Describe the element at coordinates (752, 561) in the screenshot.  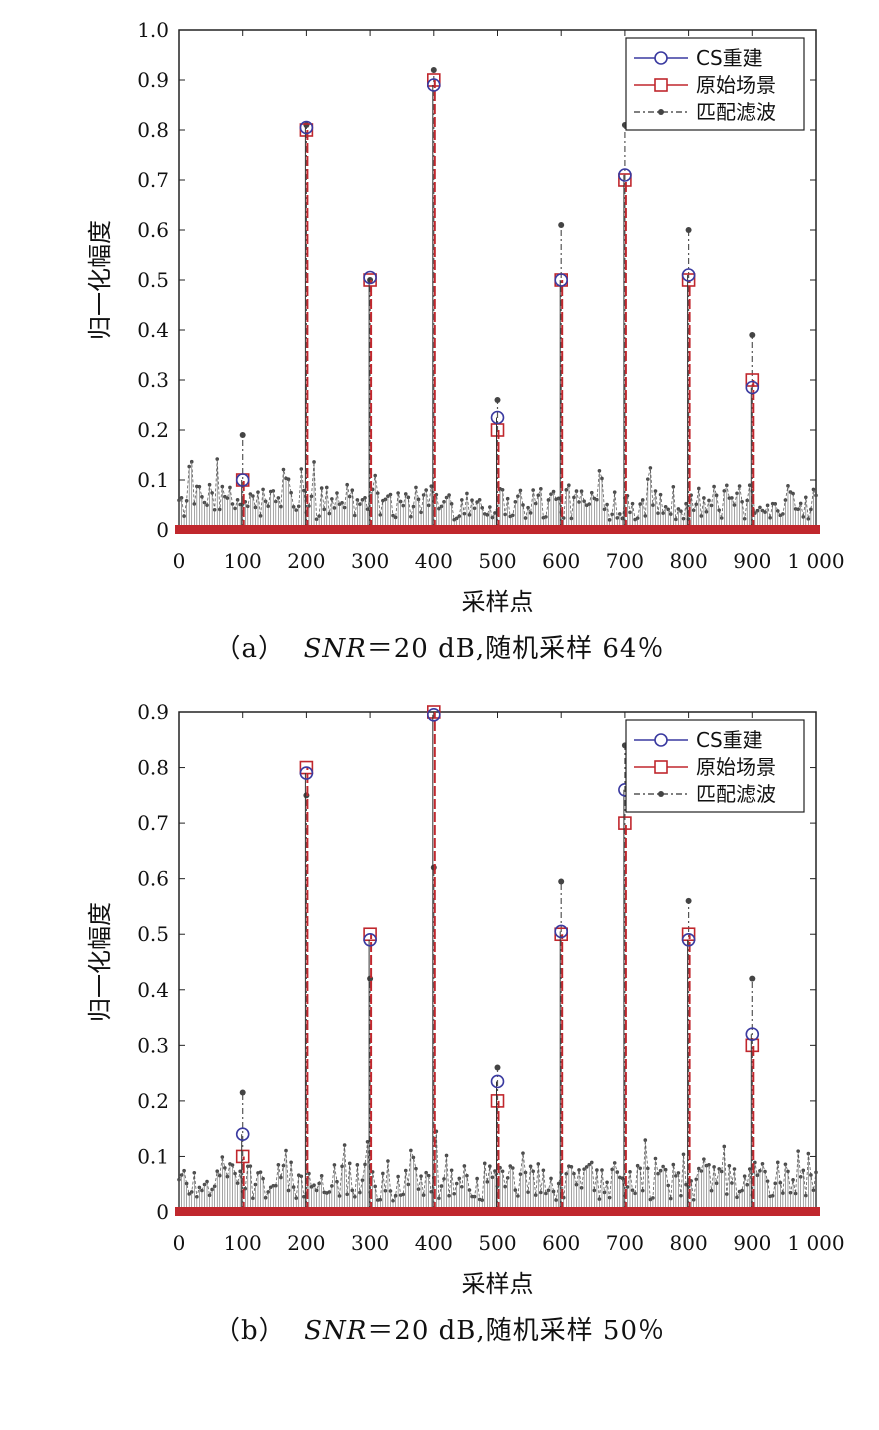
I see `x-tick-label: 900` at that location.